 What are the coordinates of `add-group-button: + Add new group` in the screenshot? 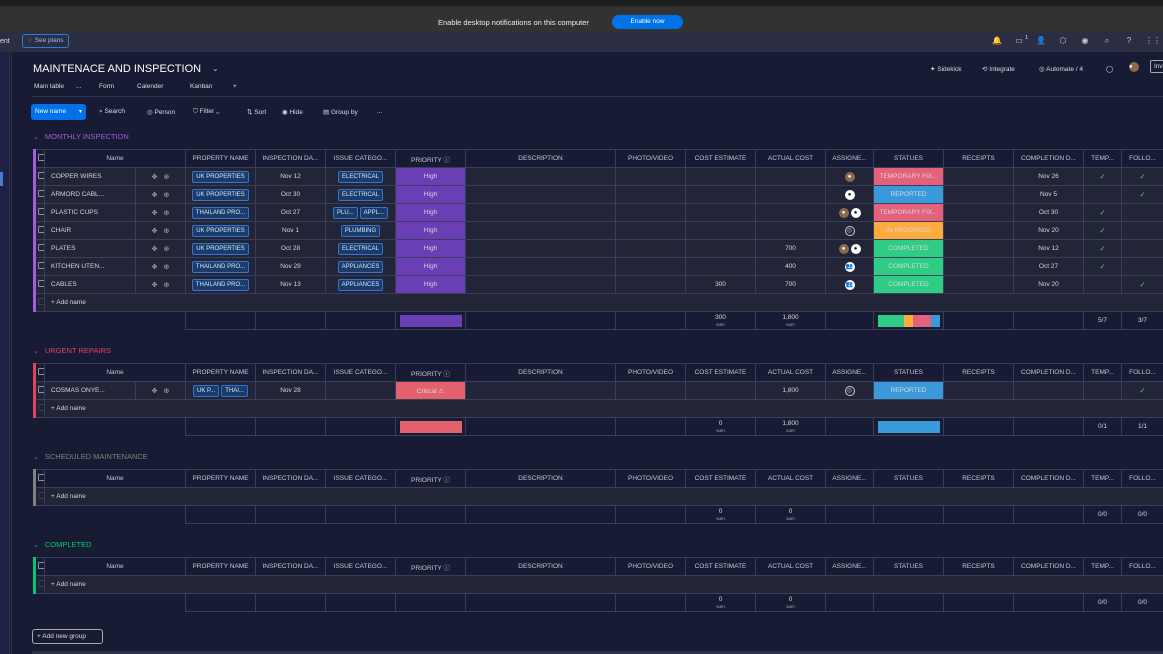 It's located at (67, 636).